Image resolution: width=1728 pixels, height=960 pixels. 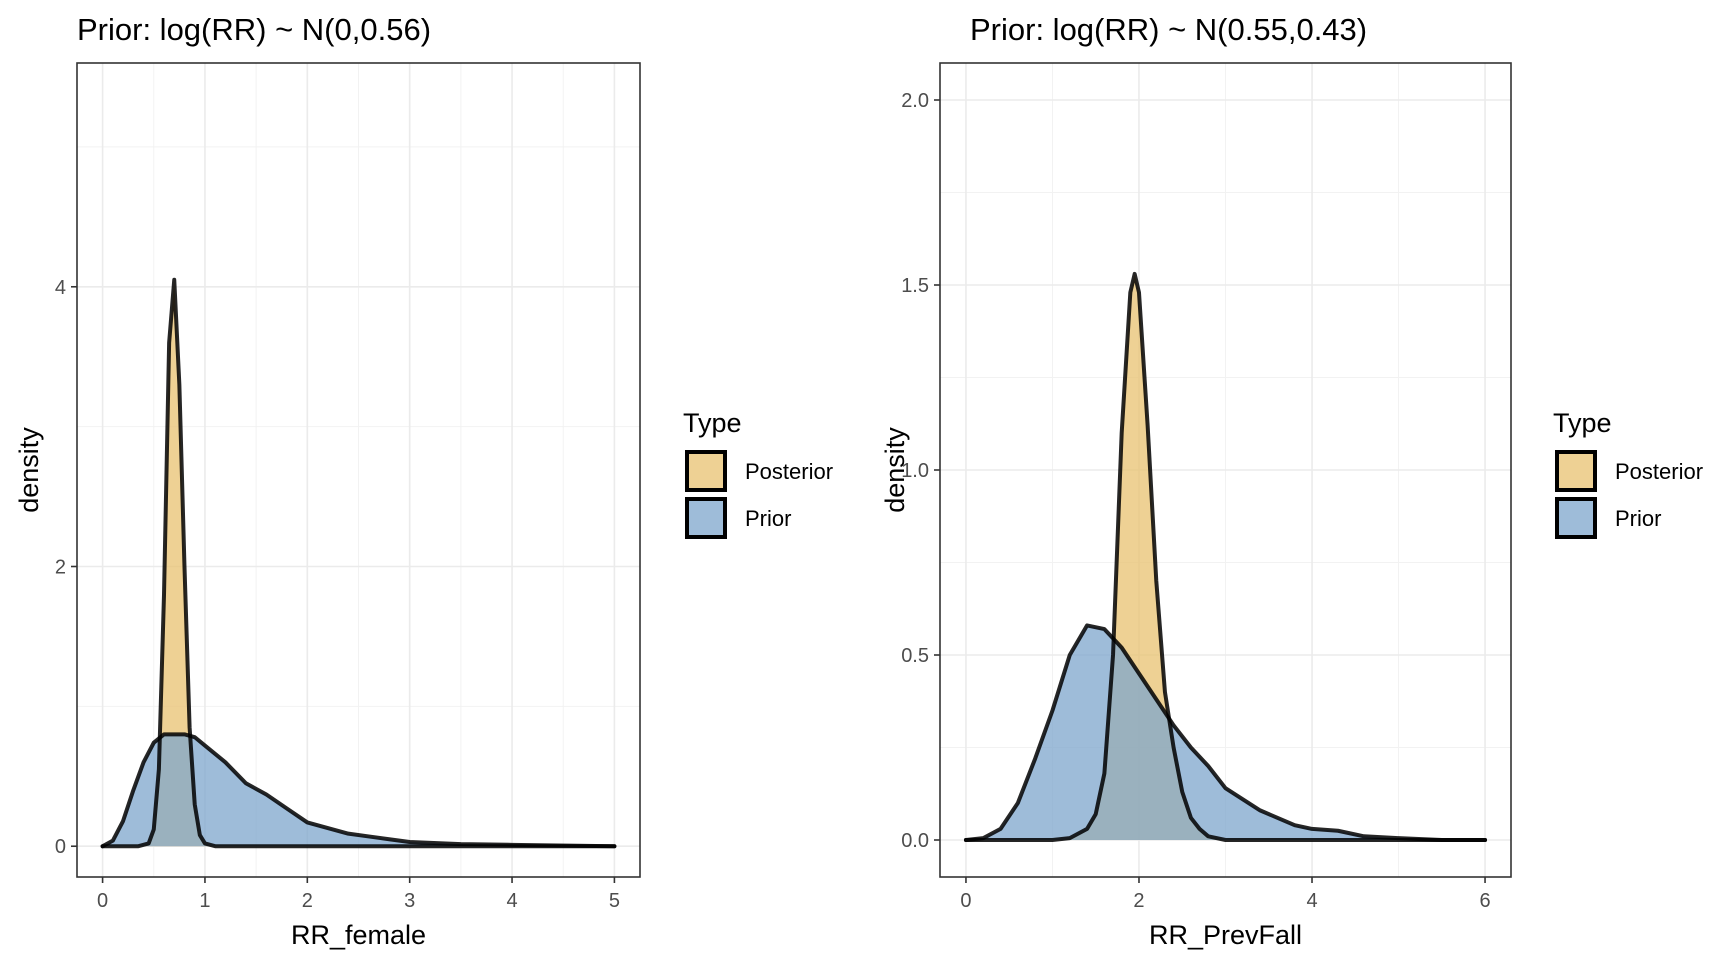 I want to click on x-axis-title: RR_female, so click(x=358, y=935).